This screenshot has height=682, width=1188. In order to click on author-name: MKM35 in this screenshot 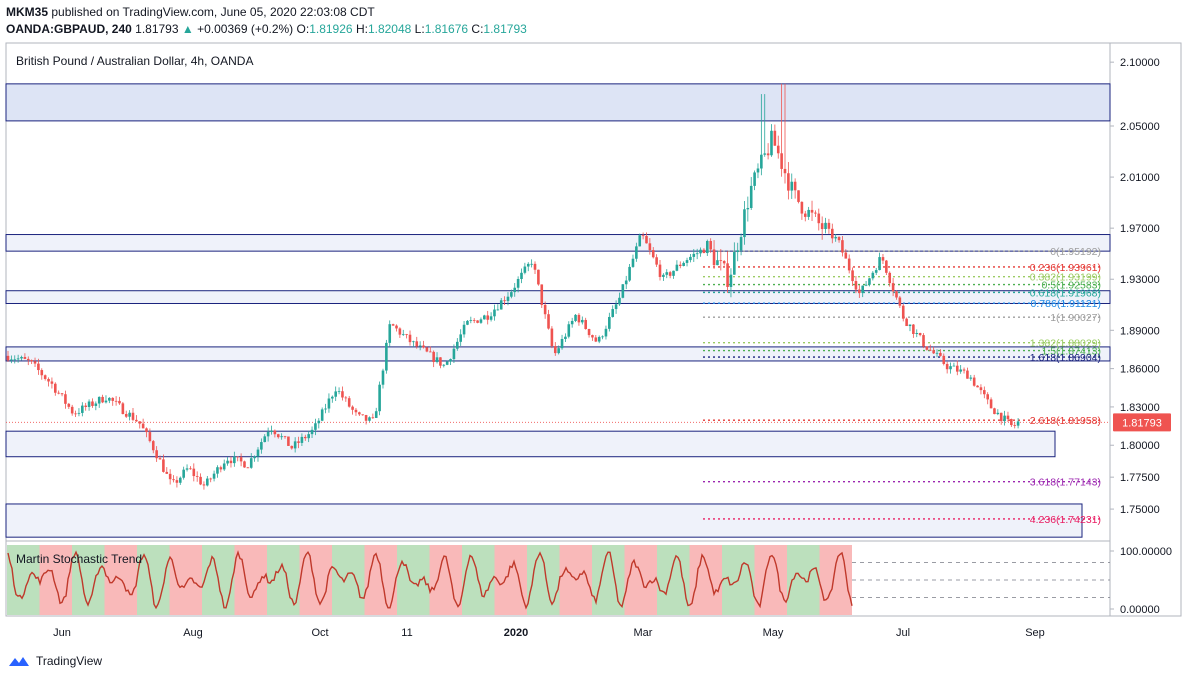, I will do `click(27, 12)`.